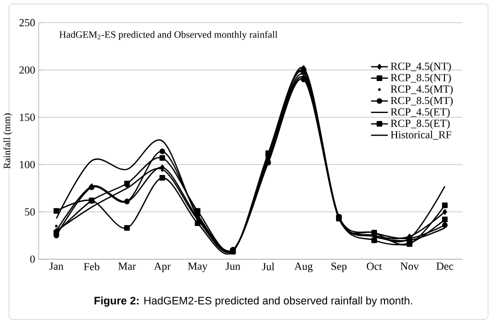 This screenshot has width=490, height=321. I want to click on y-tick-label: 0, so click(32, 259).